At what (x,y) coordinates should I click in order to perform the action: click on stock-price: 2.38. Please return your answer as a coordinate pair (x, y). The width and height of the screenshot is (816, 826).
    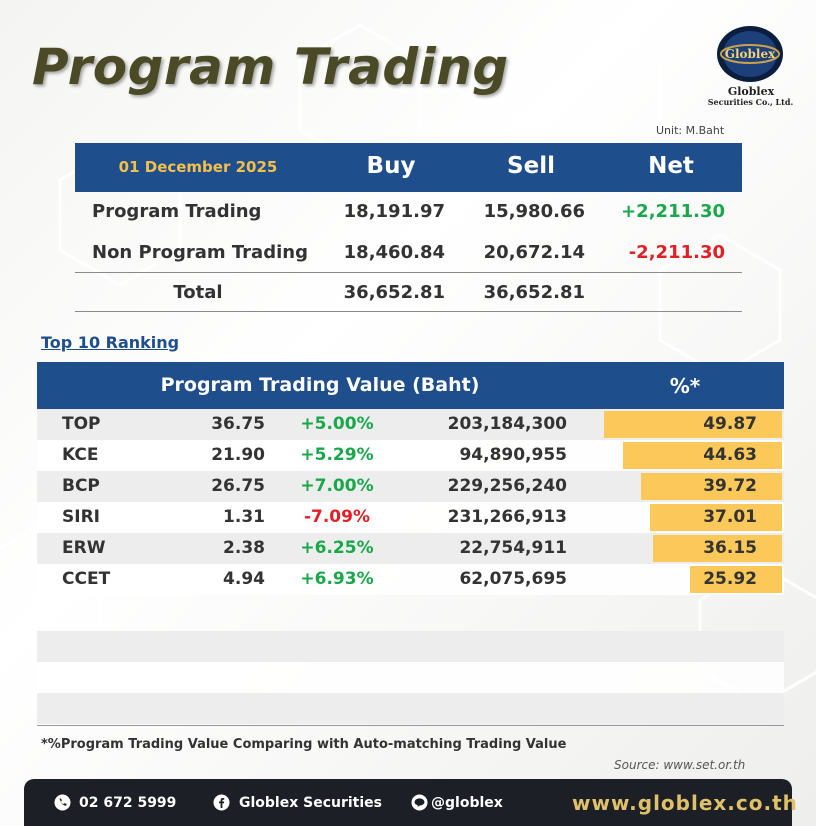
    Looking at the image, I should click on (244, 548).